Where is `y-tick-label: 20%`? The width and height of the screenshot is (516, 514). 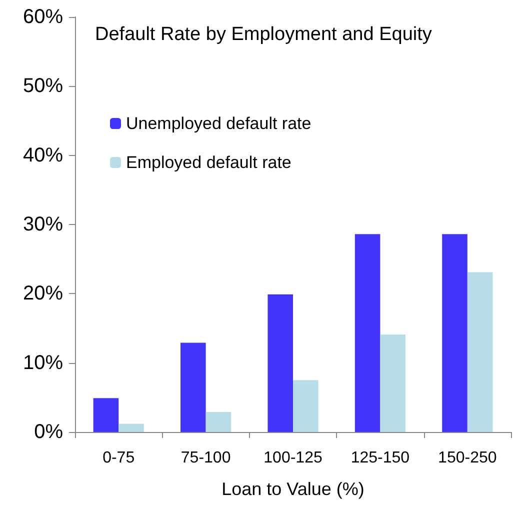 y-tick-label: 20% is located at coordinates (43, 293).